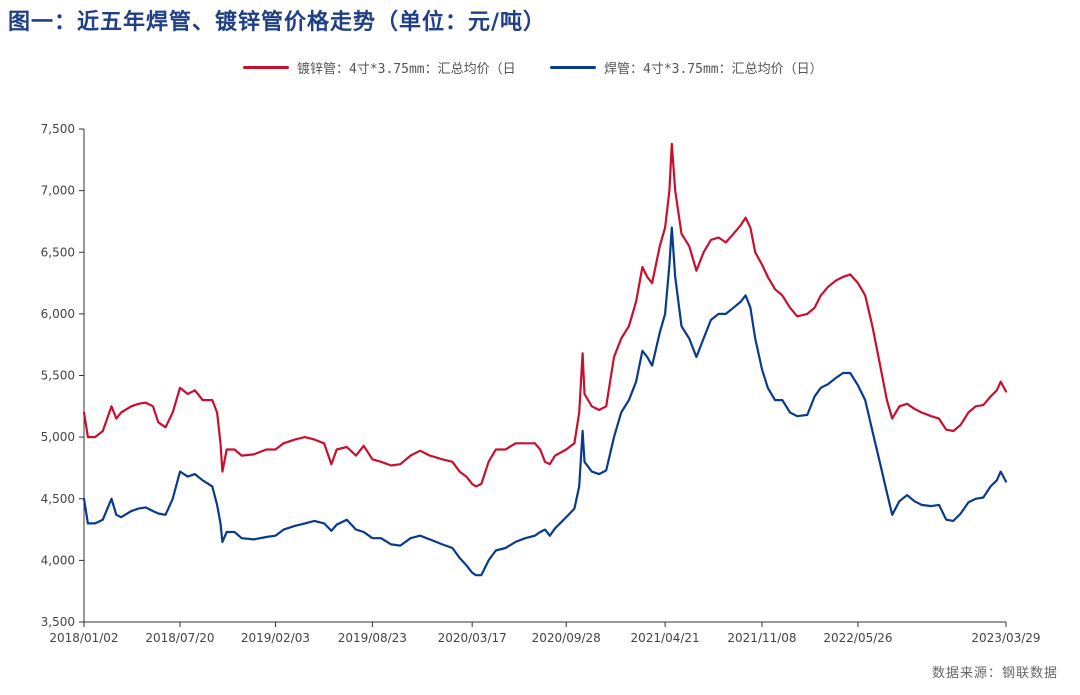 The image size is (1080, 695). I want to click on y-tick-label: 5,000, so click(58, 437).